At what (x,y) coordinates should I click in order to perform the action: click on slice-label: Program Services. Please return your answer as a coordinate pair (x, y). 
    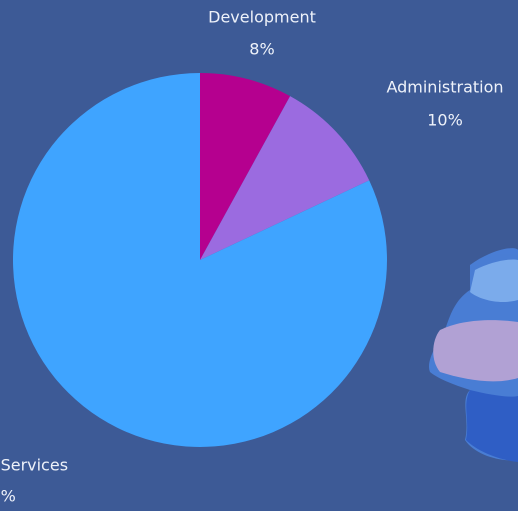
    Looking at the image, I should click on (34, 465).